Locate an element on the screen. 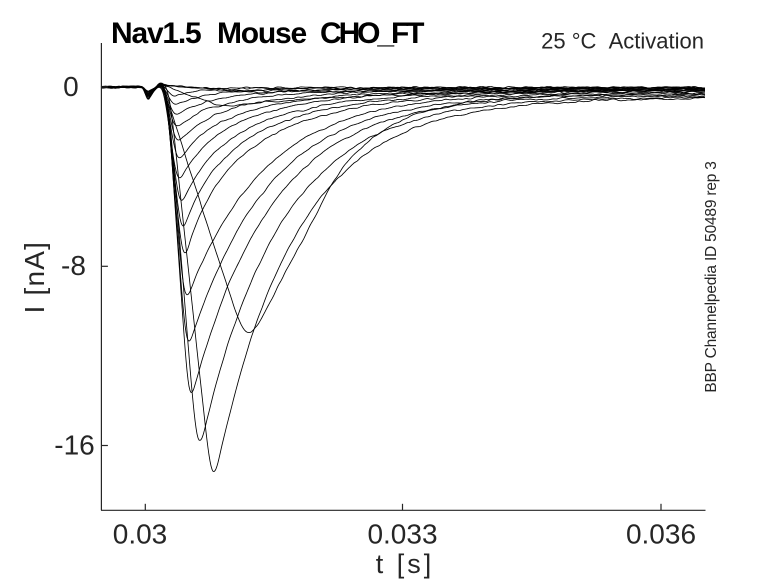  svg-text: 0.03 is located at coordinates (140, 534).